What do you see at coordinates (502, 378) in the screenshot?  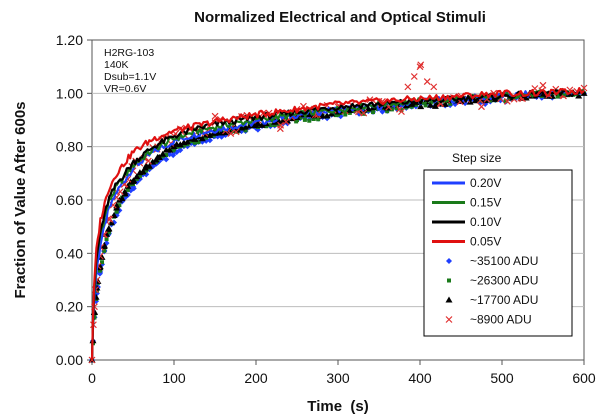 I see `x-tick-label: 500` at bounding box center [502, 378].